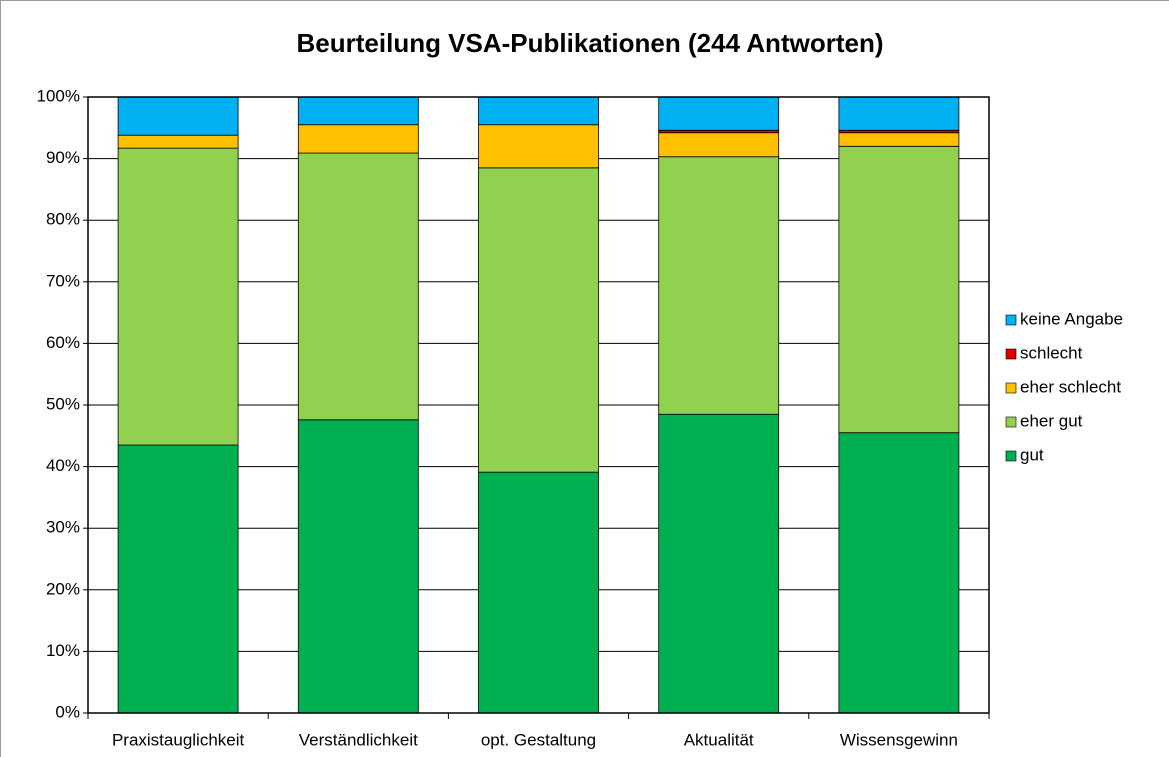 The width and height of the screenshot is (1169, 757). Describe the element at coordinates (63, 157) in the screenshot. I see `y-tick-label: 90%` at that location.